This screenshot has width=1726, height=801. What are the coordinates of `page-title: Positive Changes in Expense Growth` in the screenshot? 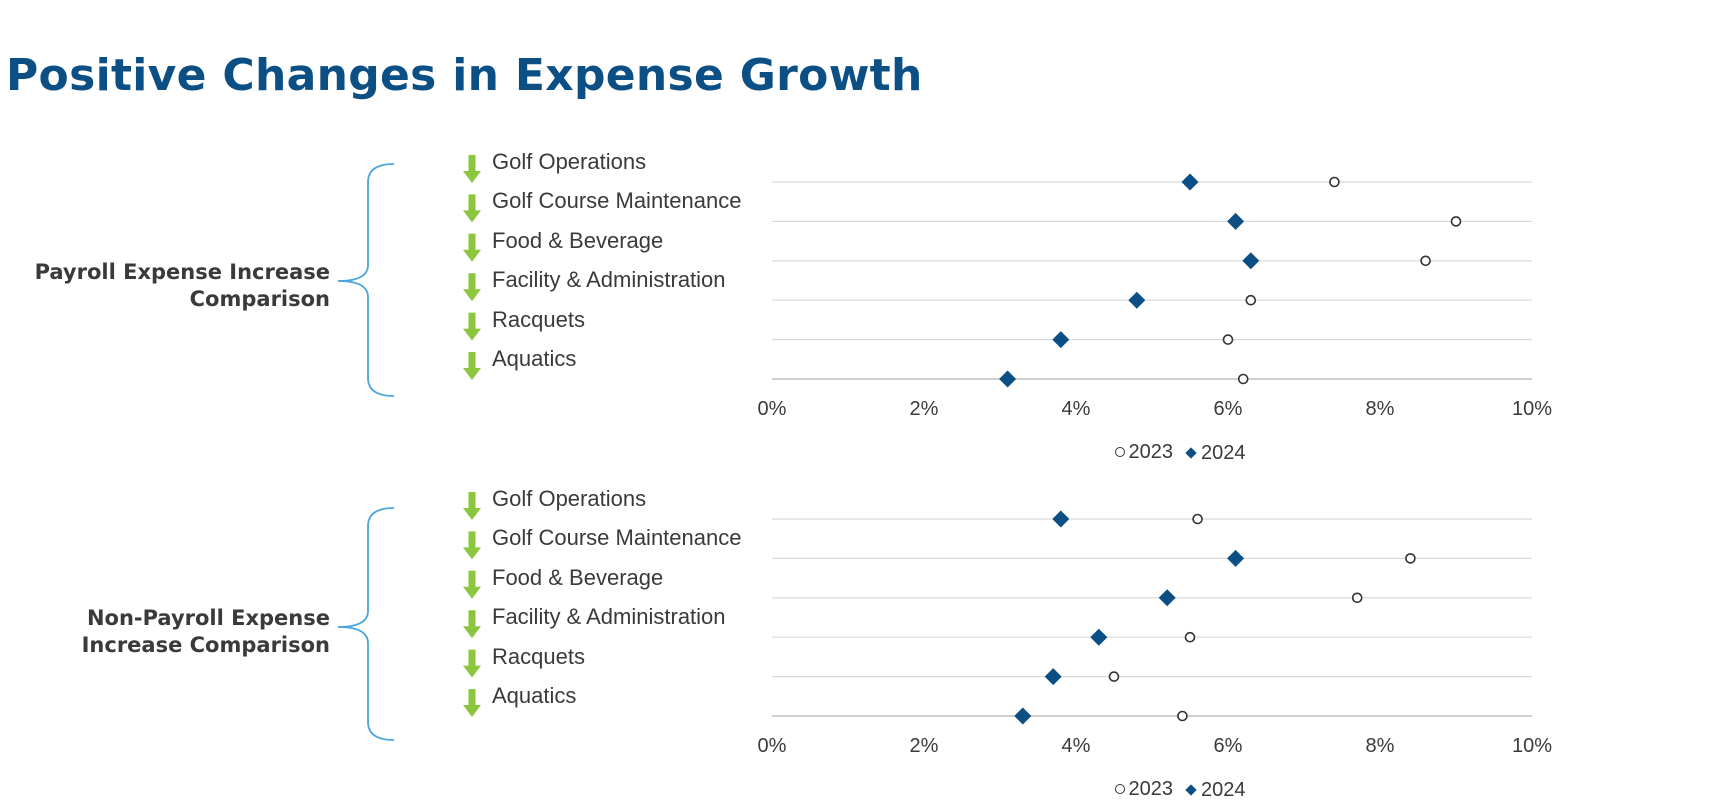 It's located at (464, 75).